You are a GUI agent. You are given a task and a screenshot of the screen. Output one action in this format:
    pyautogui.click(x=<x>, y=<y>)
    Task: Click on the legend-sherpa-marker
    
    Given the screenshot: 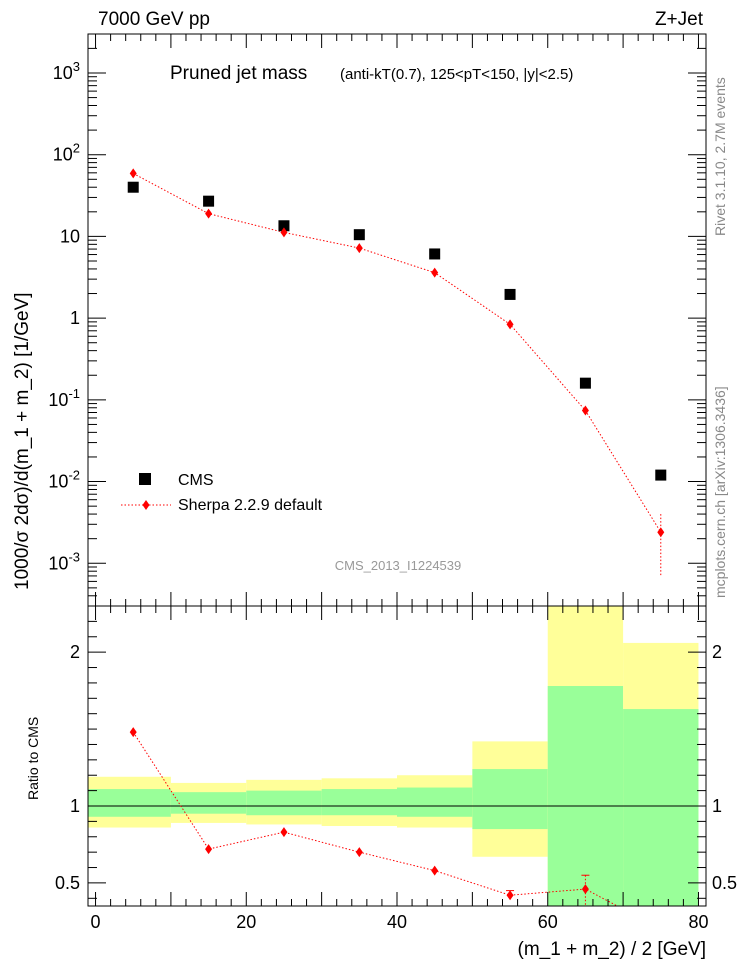 What is the action you would take?
    pyautogui.click(x=146, y=505)
    